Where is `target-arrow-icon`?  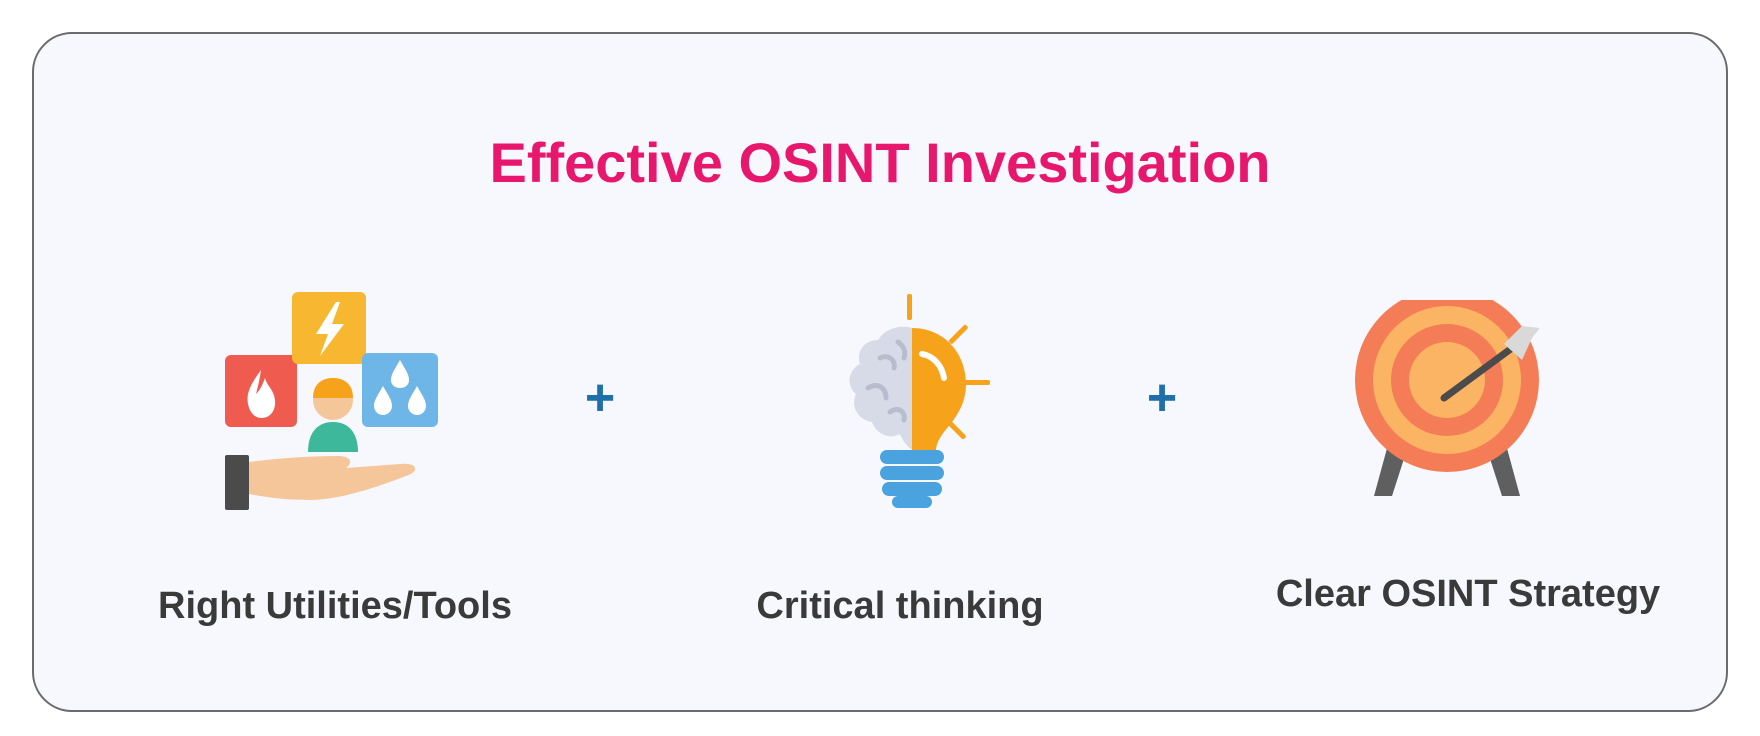
target-arrow-icon is located at coordinates (1447, 398).